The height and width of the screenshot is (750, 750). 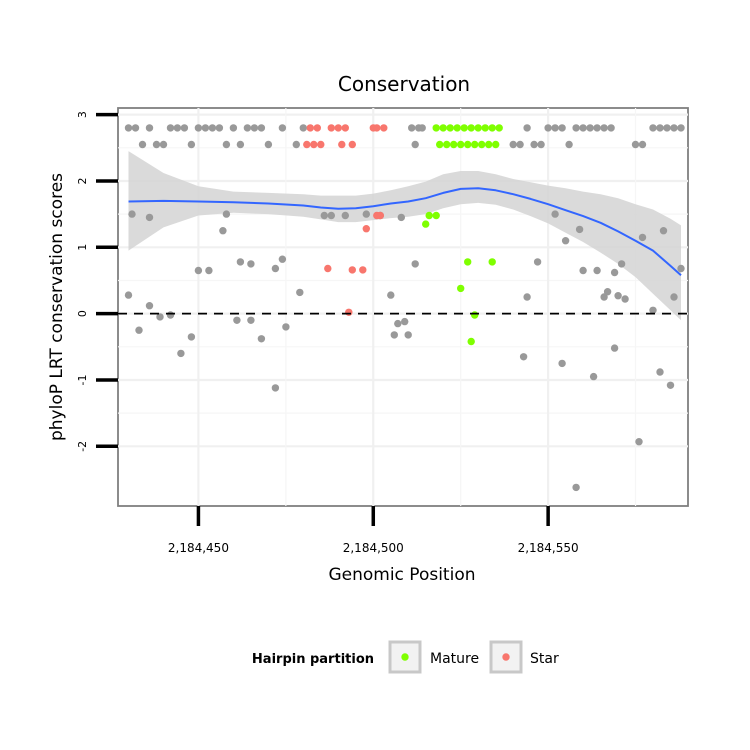 I want to click on y-tick-label: -1, so click(x=82, y=380).